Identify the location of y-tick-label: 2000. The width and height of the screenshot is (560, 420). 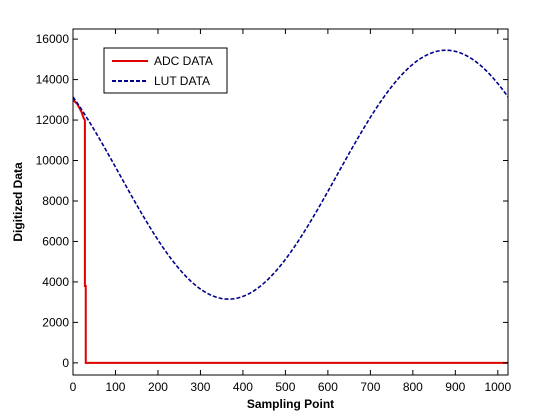
(55, 322).